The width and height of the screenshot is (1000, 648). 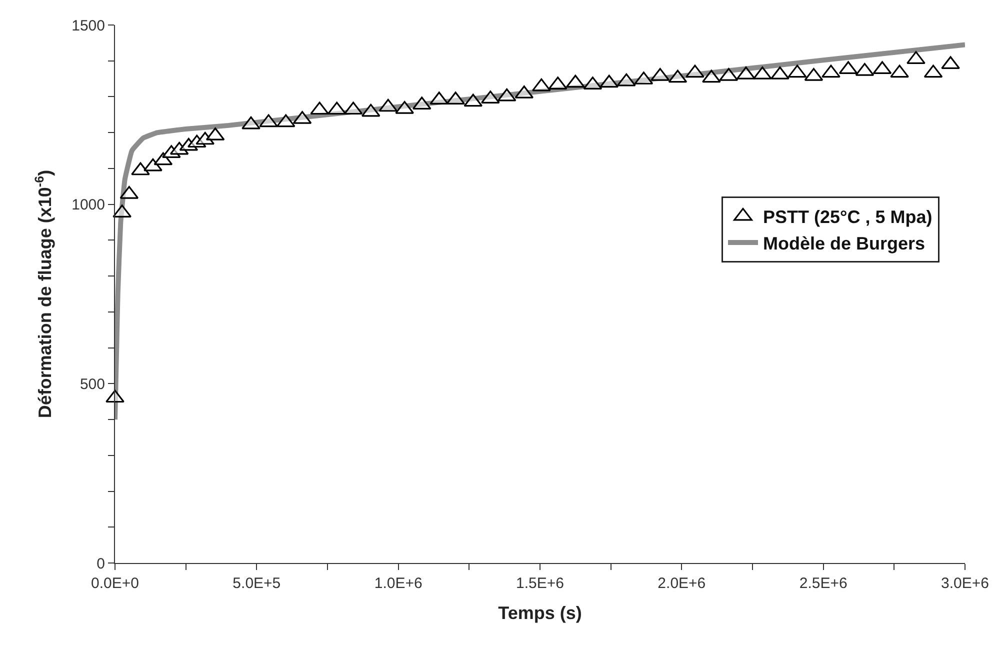 What do you see at coordinates (100, 563) in the screenshot?
I see `y-tick-label: 0` at bounding box center [100, 563].